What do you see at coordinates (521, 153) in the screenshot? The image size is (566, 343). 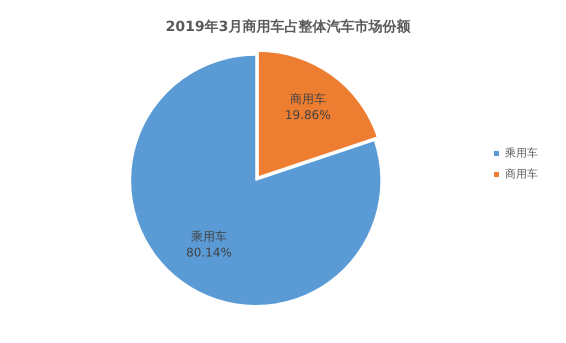 I see `legend-label: 乘用车` at bounding box center [521, 153].